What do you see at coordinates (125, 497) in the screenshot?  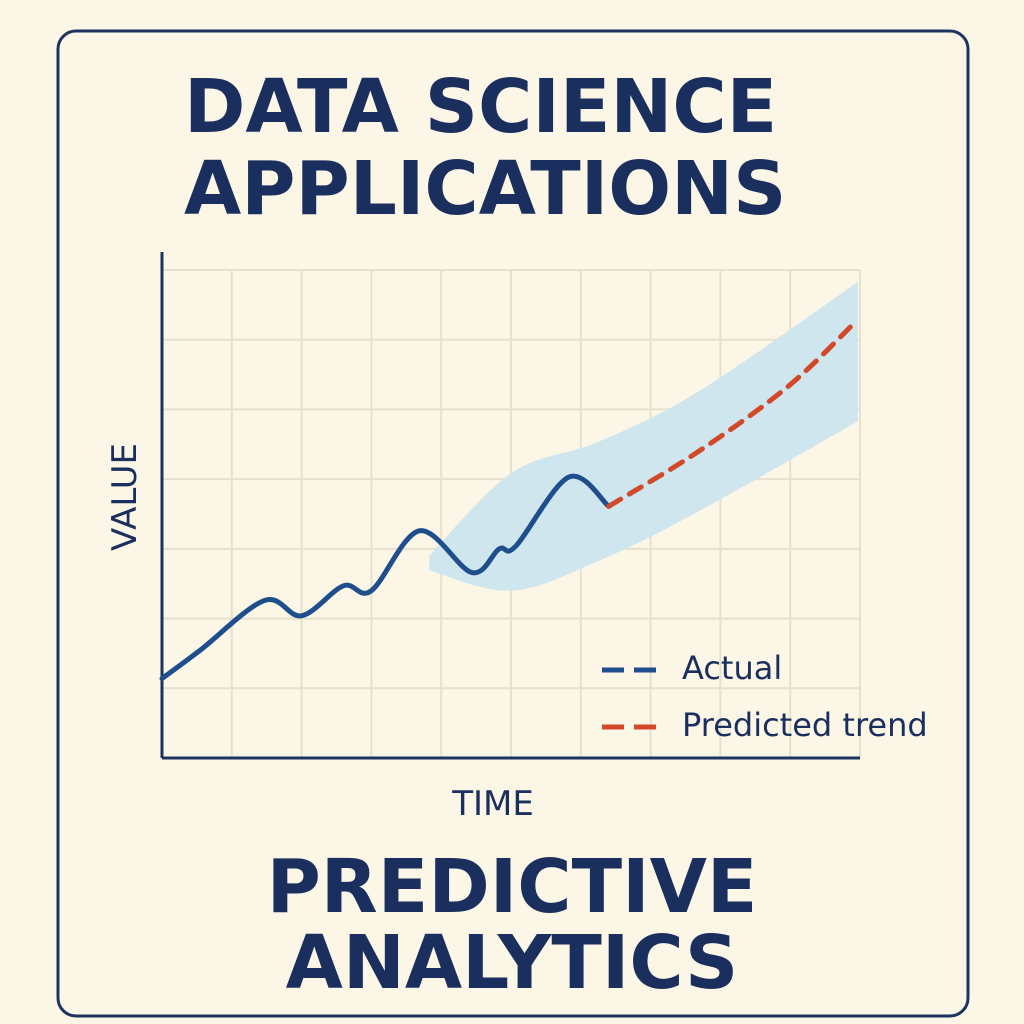 I see `y-axis-label: VALUE` at bounding box center [125, 497].